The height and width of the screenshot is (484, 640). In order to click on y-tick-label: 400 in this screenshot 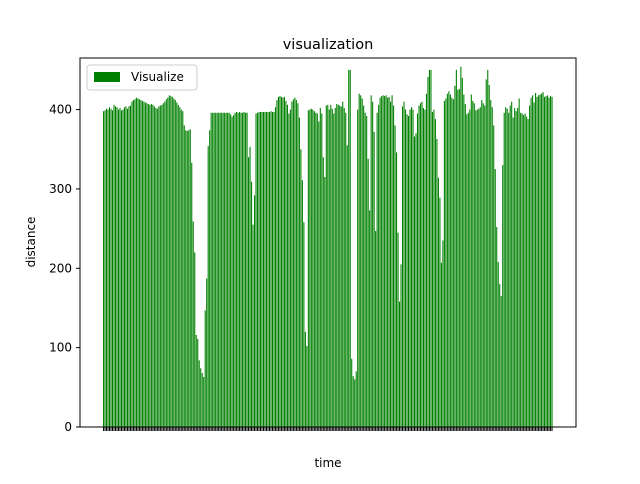, I will do `click(60, 110)`.